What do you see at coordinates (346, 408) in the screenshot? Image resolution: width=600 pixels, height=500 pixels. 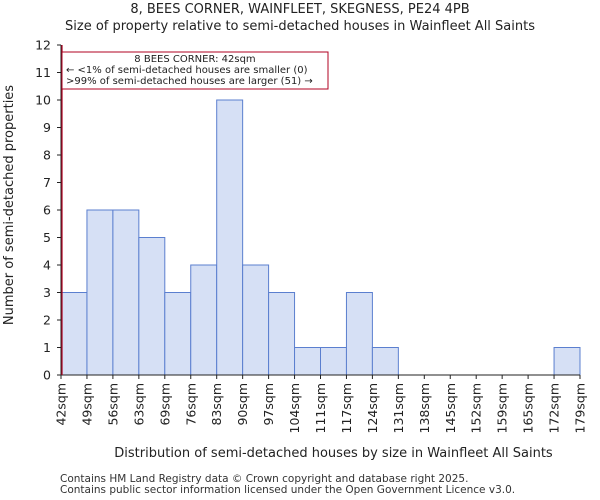 I see `x-tick-label: 117sqm` at bounding box center [346, 408].